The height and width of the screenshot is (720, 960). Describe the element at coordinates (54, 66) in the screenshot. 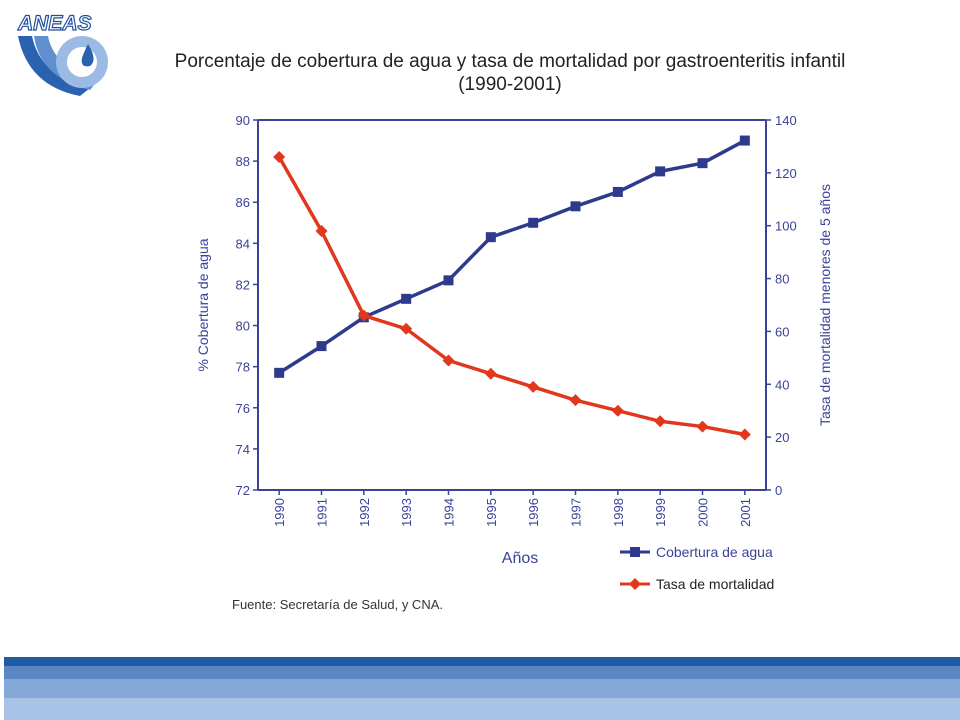

I see `logo-wave-dark` at that location.